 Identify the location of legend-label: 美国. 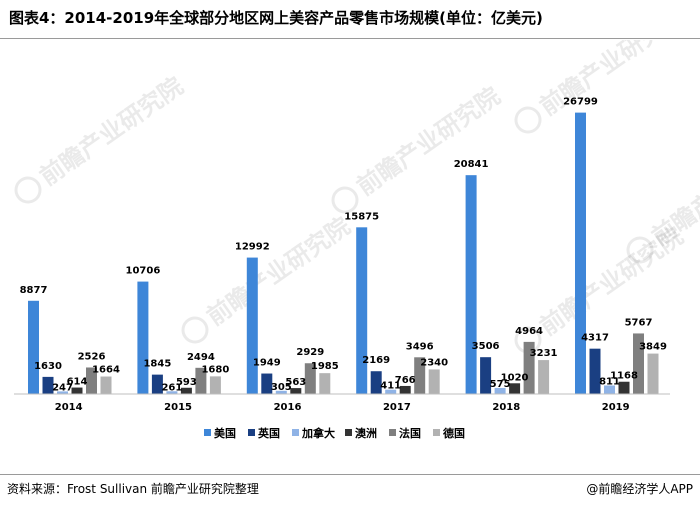
(225, 433).